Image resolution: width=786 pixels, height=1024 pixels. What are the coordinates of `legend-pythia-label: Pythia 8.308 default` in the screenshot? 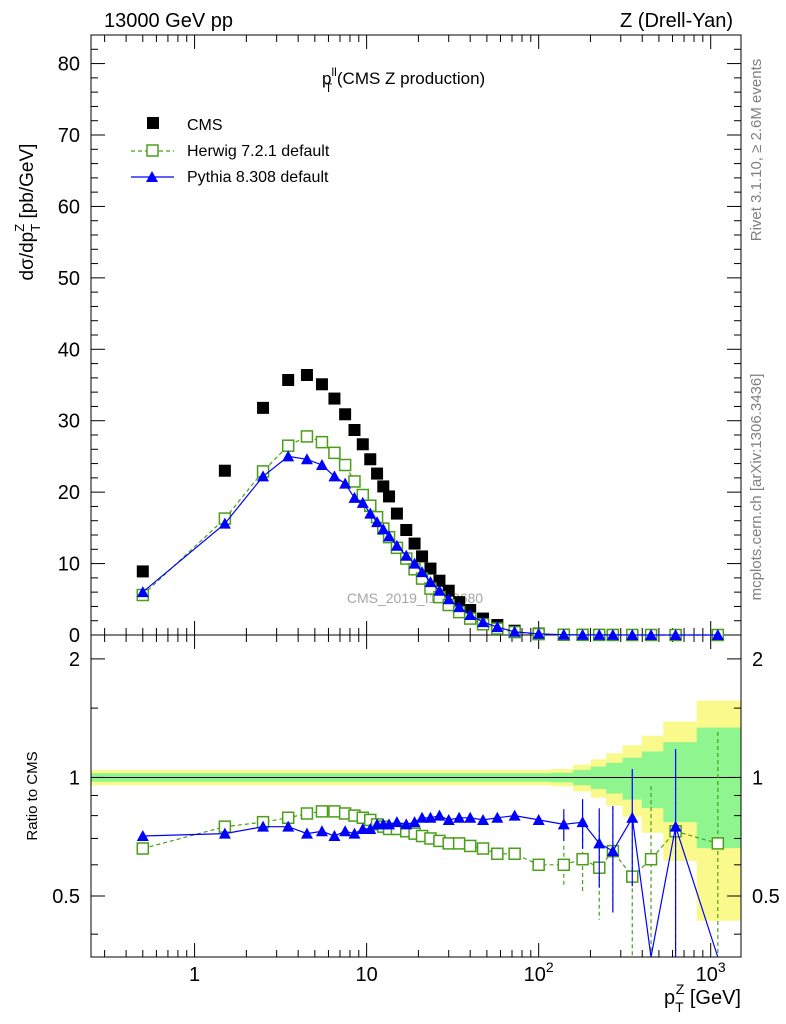 It's located at (258, 177).